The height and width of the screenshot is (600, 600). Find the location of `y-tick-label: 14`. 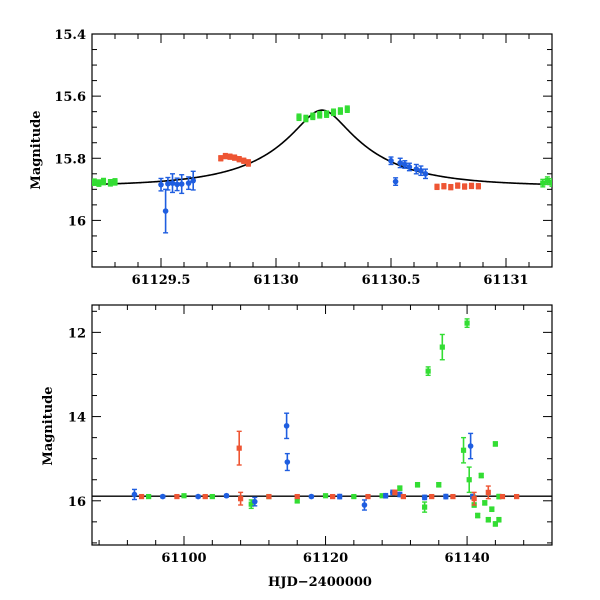

y-tick-label: 14 is located at coordinates (77, 418).